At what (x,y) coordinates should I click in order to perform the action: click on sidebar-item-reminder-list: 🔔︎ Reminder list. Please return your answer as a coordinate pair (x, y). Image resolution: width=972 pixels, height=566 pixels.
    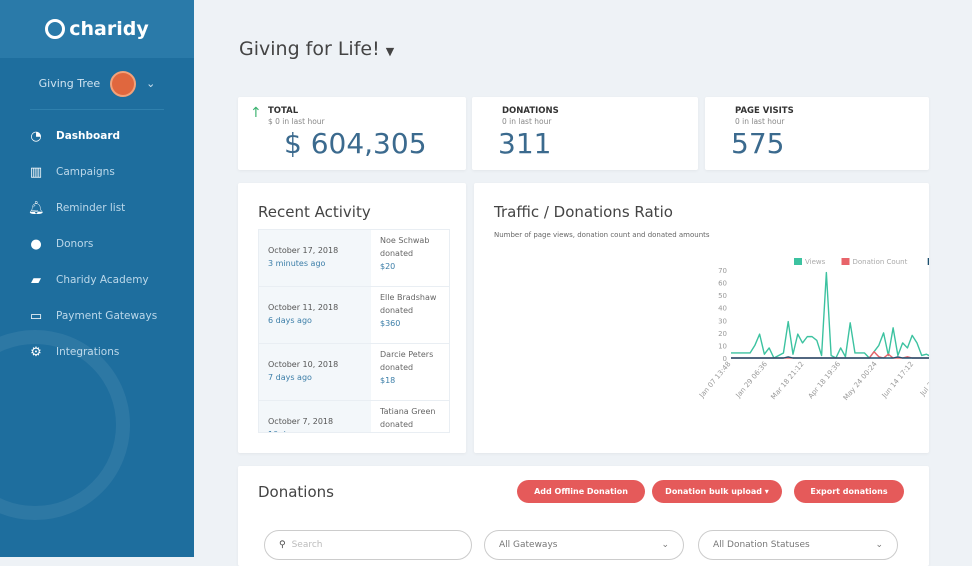
    Looking at the image, I should click on (97, 208).